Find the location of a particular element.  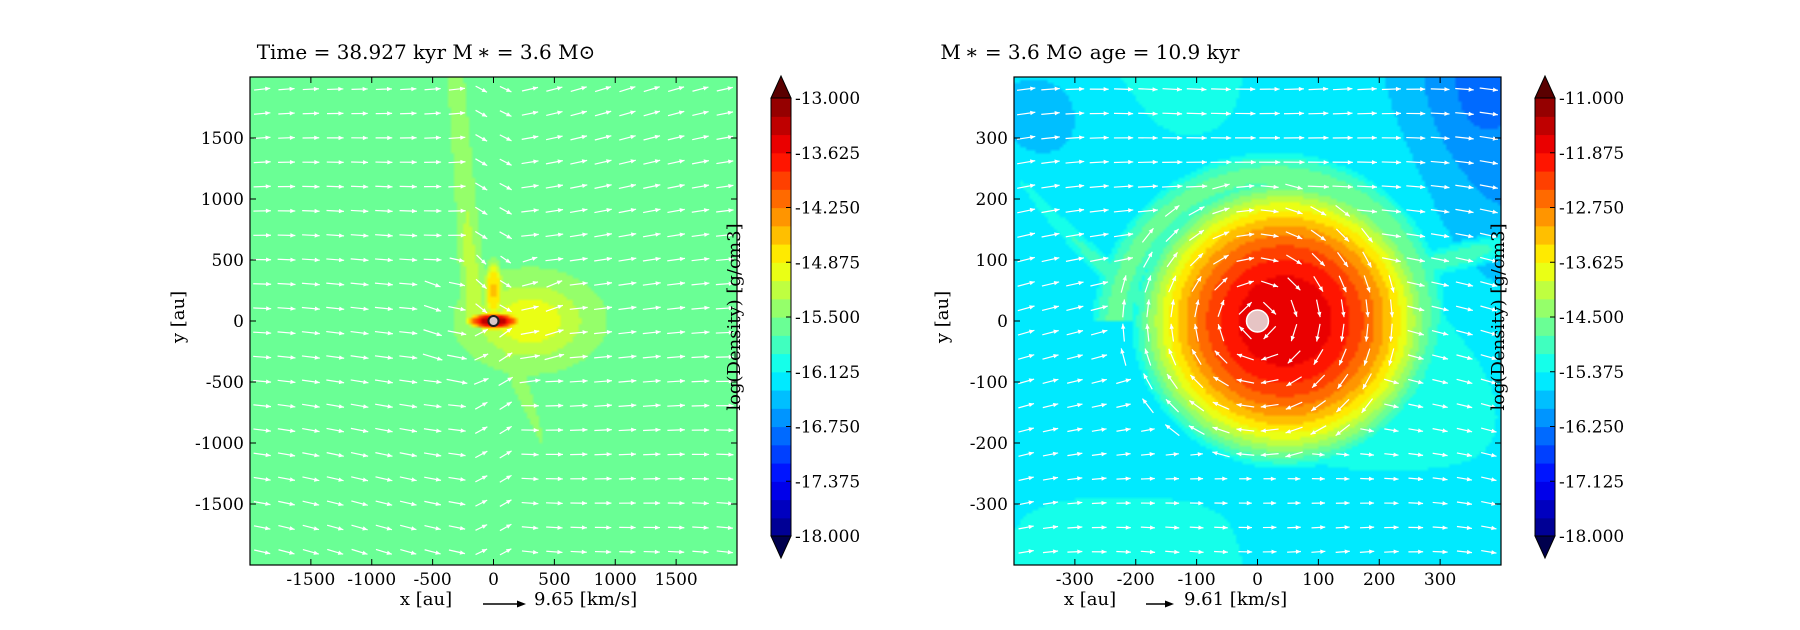

colorbar-tick-label: -13.625 is located at coordinates (827, 154).